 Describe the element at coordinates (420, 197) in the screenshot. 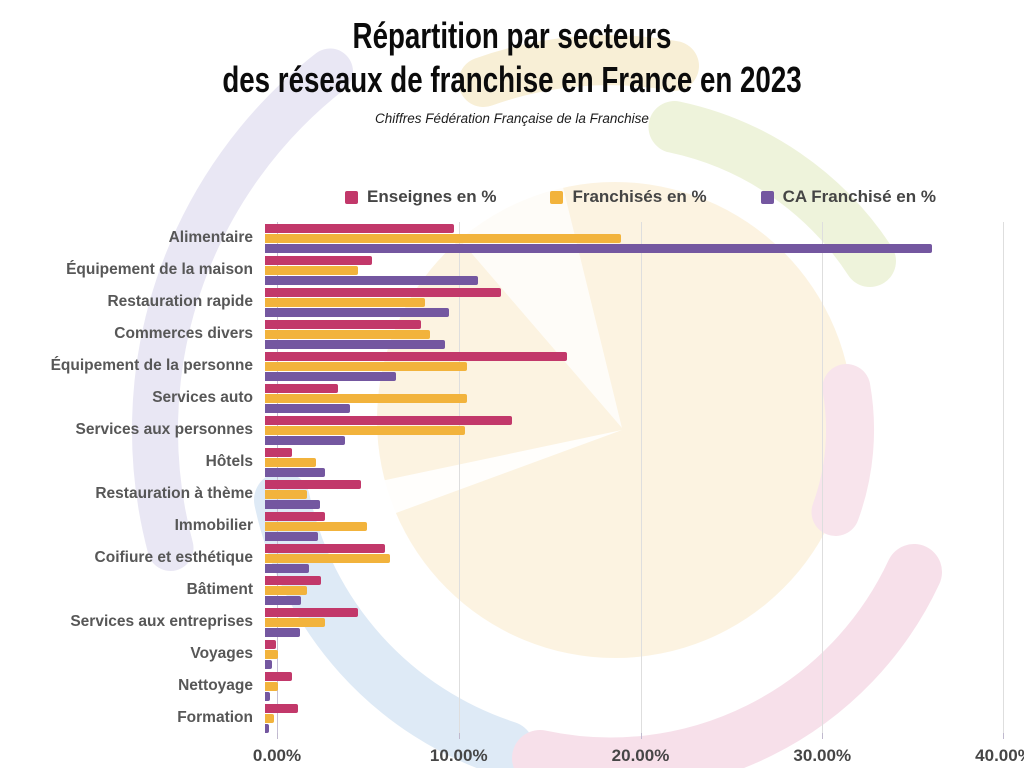

I see `legend-item: Enseignes en %` at that location.